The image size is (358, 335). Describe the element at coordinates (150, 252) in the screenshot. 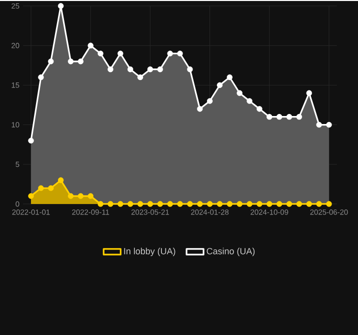

I see `legend-label: In lobby (UA)` at that location.